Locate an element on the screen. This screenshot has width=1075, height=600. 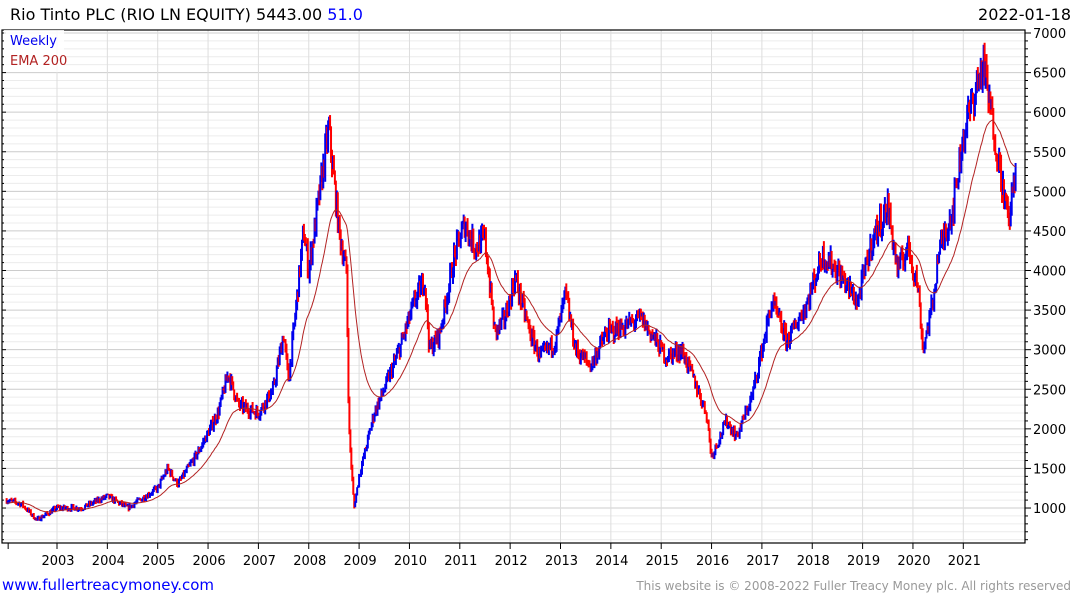
x-tick-label: 2014 is located at coordinates (611, 561).